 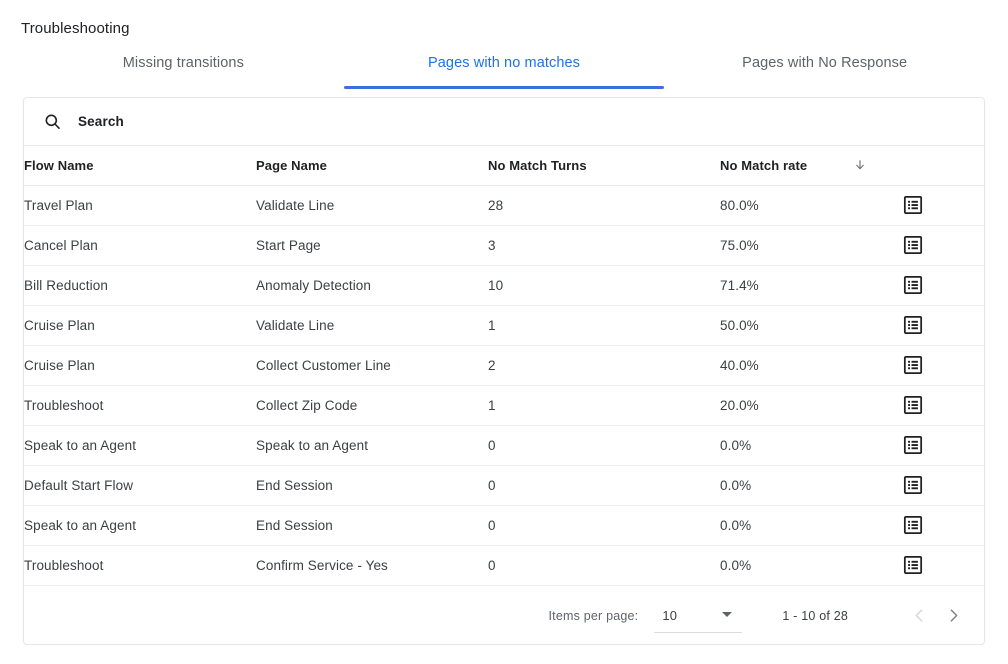 What do you see at coordinates (504, 485) in the screenshot?
I see `table-row: Default Start Flow End Session 0 0.0%` at bounding box center [504, 485].